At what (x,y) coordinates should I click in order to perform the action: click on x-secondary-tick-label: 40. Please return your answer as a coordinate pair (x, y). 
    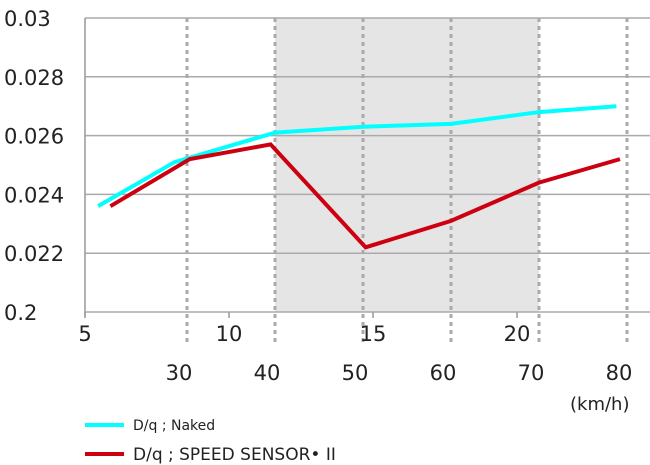
    Looking at the image, I should click on (267, 373).